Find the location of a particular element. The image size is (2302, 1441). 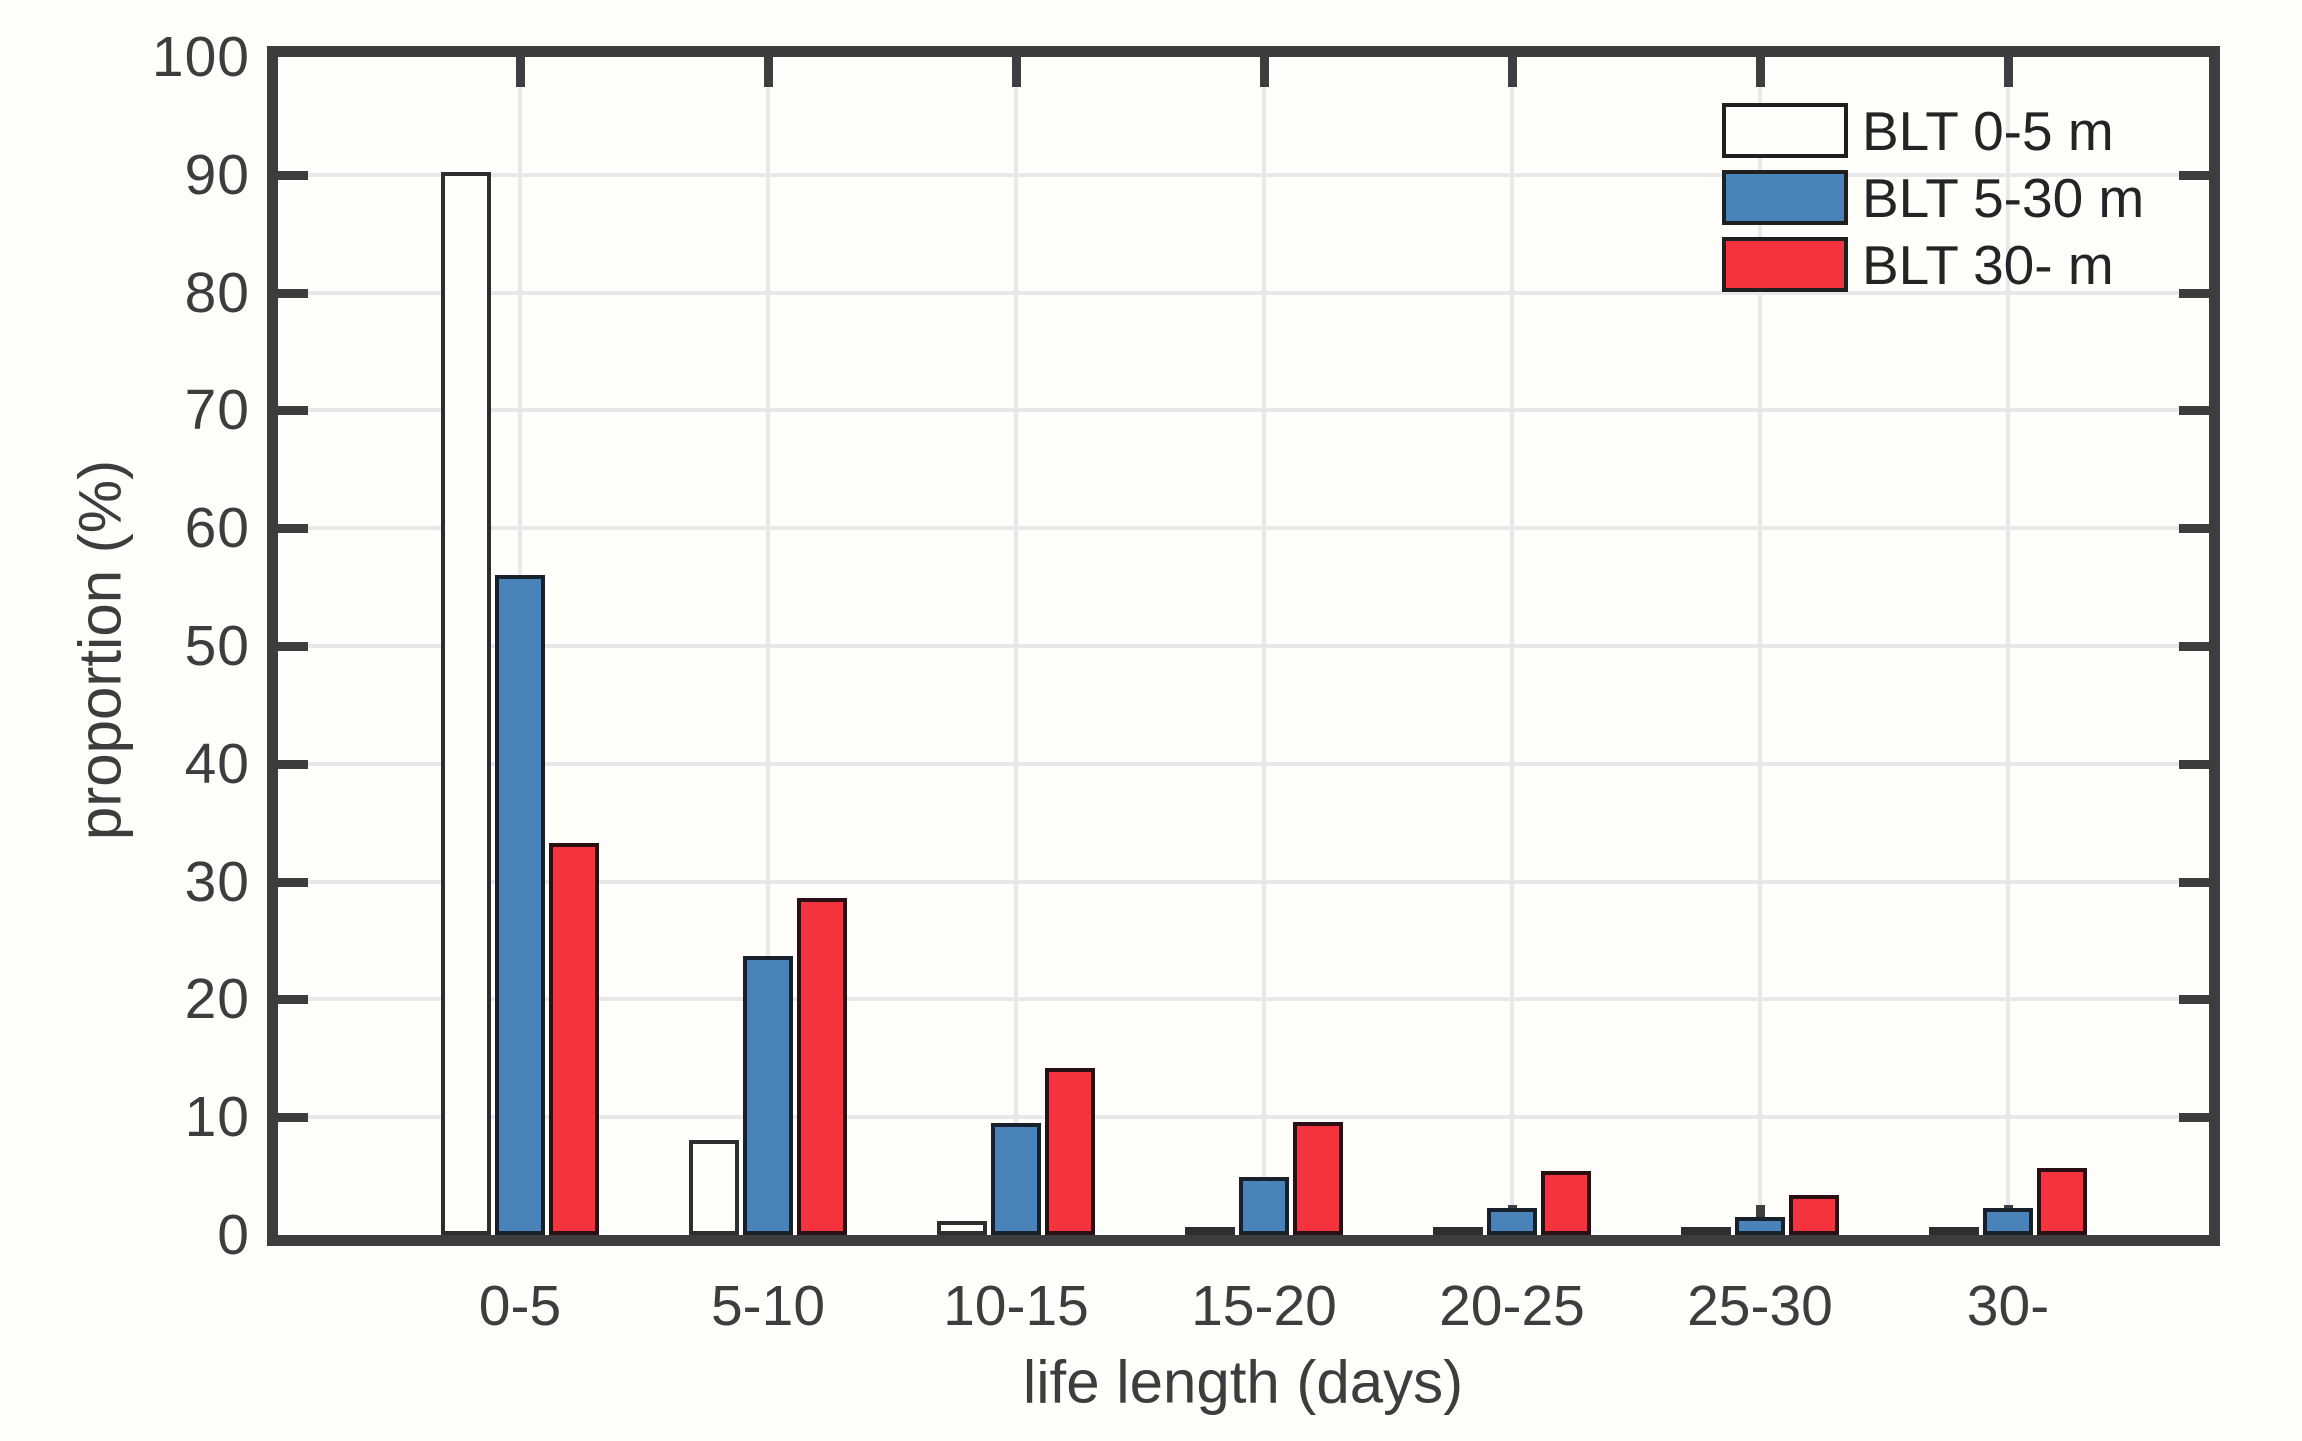

x-tick-label: 30- is located at coordinates (2008, 1306).